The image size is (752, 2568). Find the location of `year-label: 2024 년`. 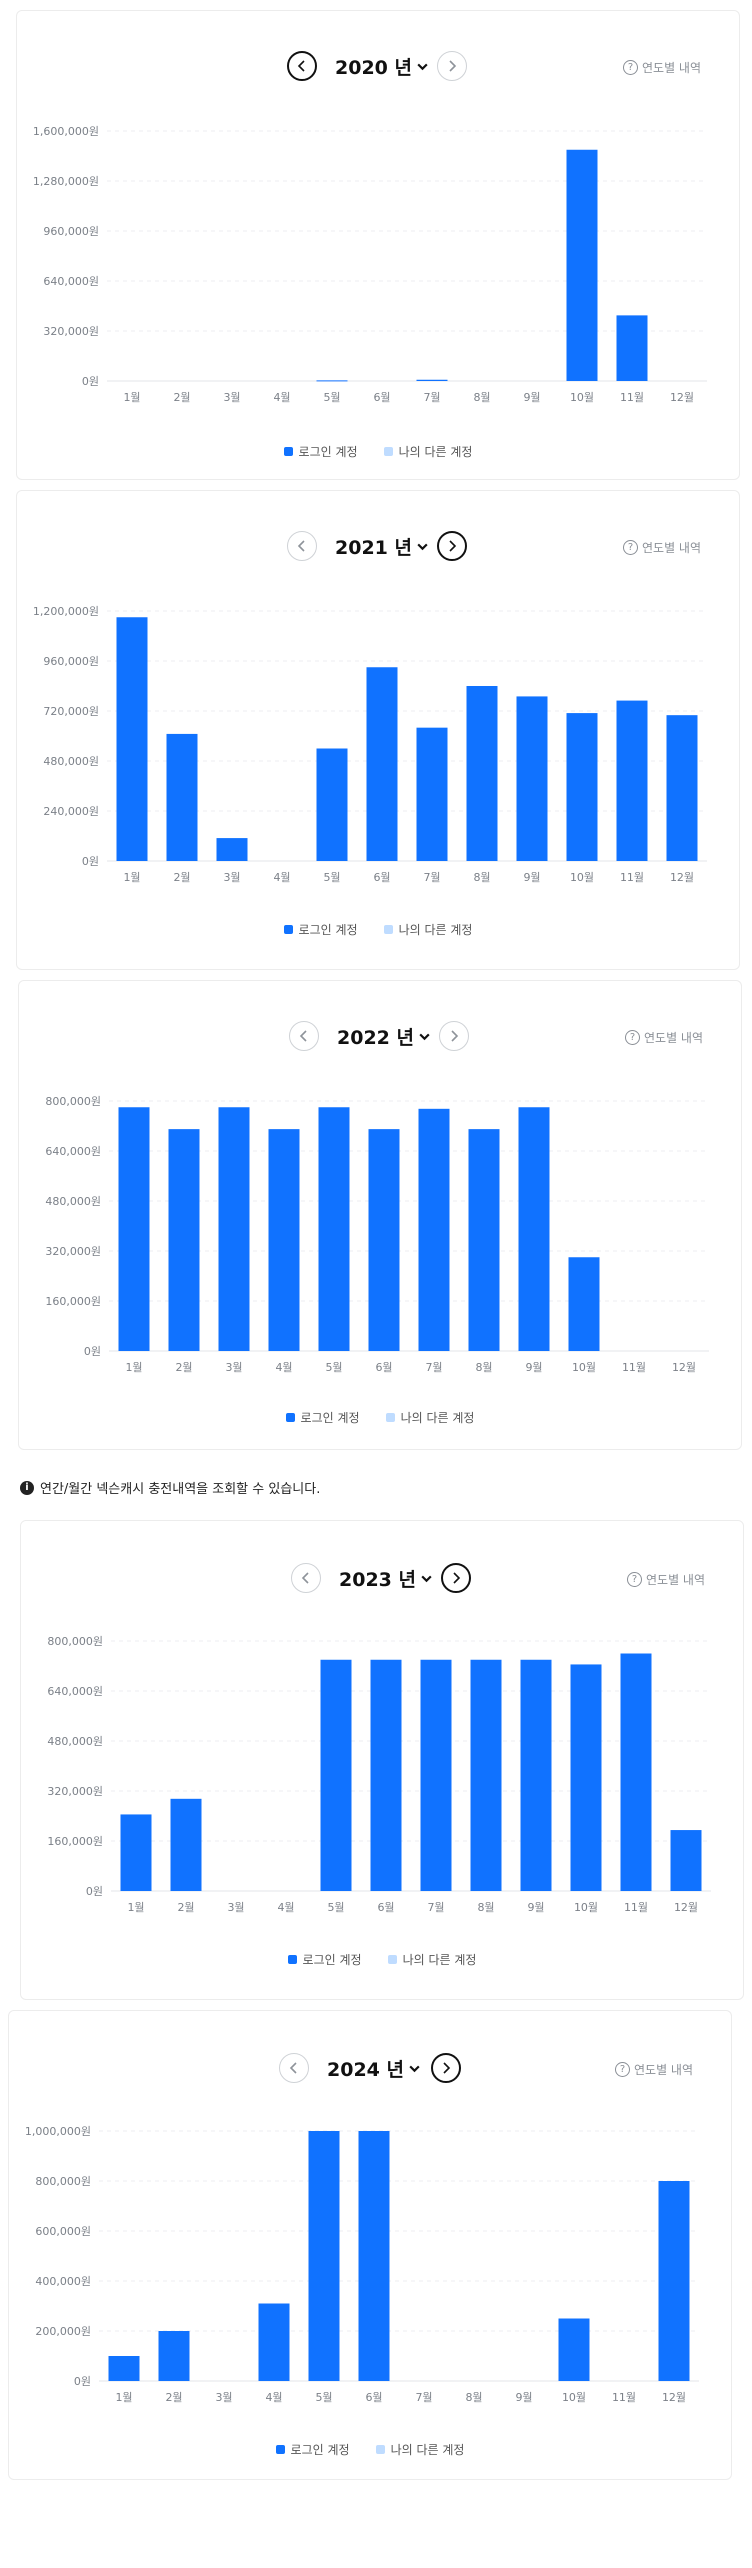

year-label: 2024 년 is located at coordinates (365, 2070).